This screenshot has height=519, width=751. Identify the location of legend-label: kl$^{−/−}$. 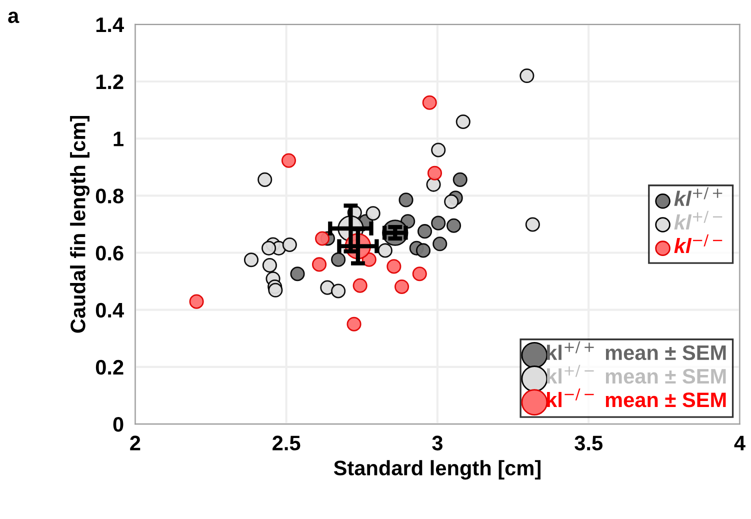
(698, 244).